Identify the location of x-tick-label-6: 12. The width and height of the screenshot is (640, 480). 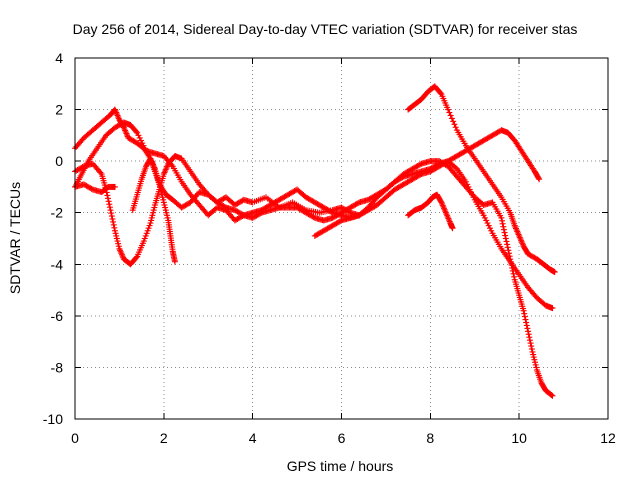
(608, 438).